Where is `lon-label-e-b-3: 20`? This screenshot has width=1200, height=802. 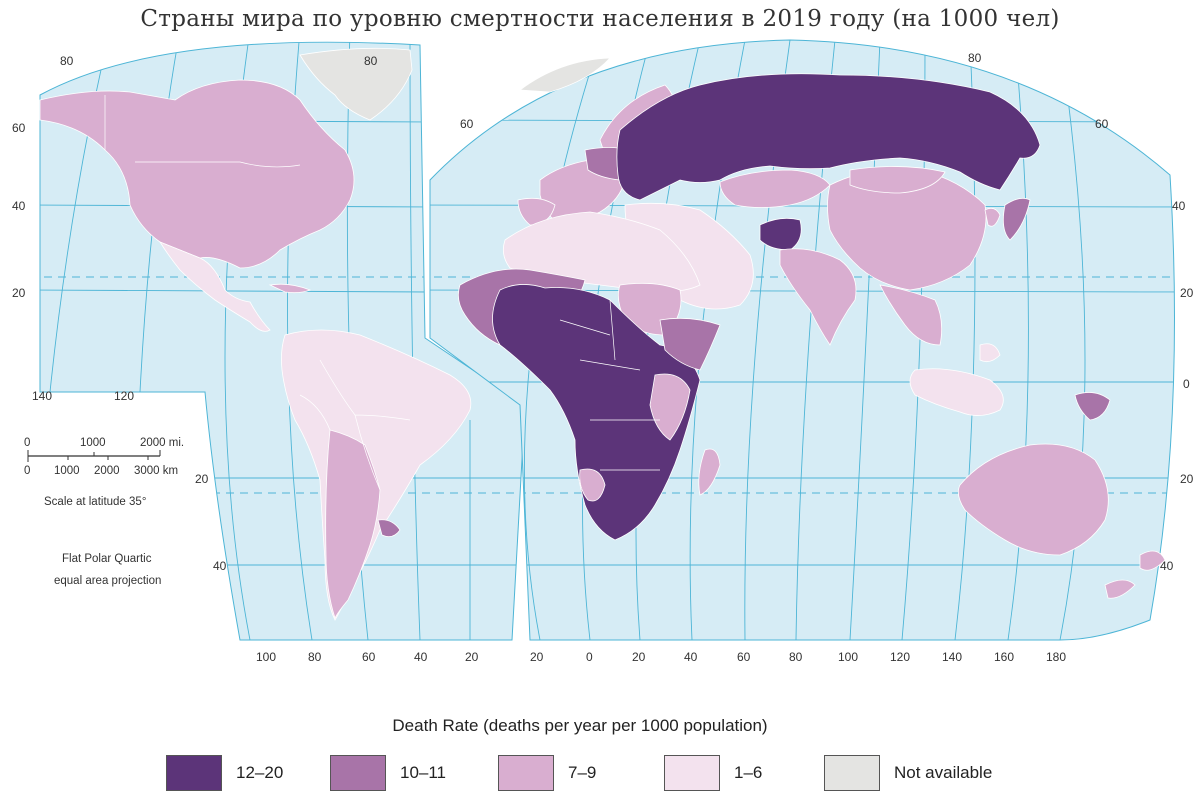
lon-label-e-b-3: 20 is located at coordinates (639, 657).